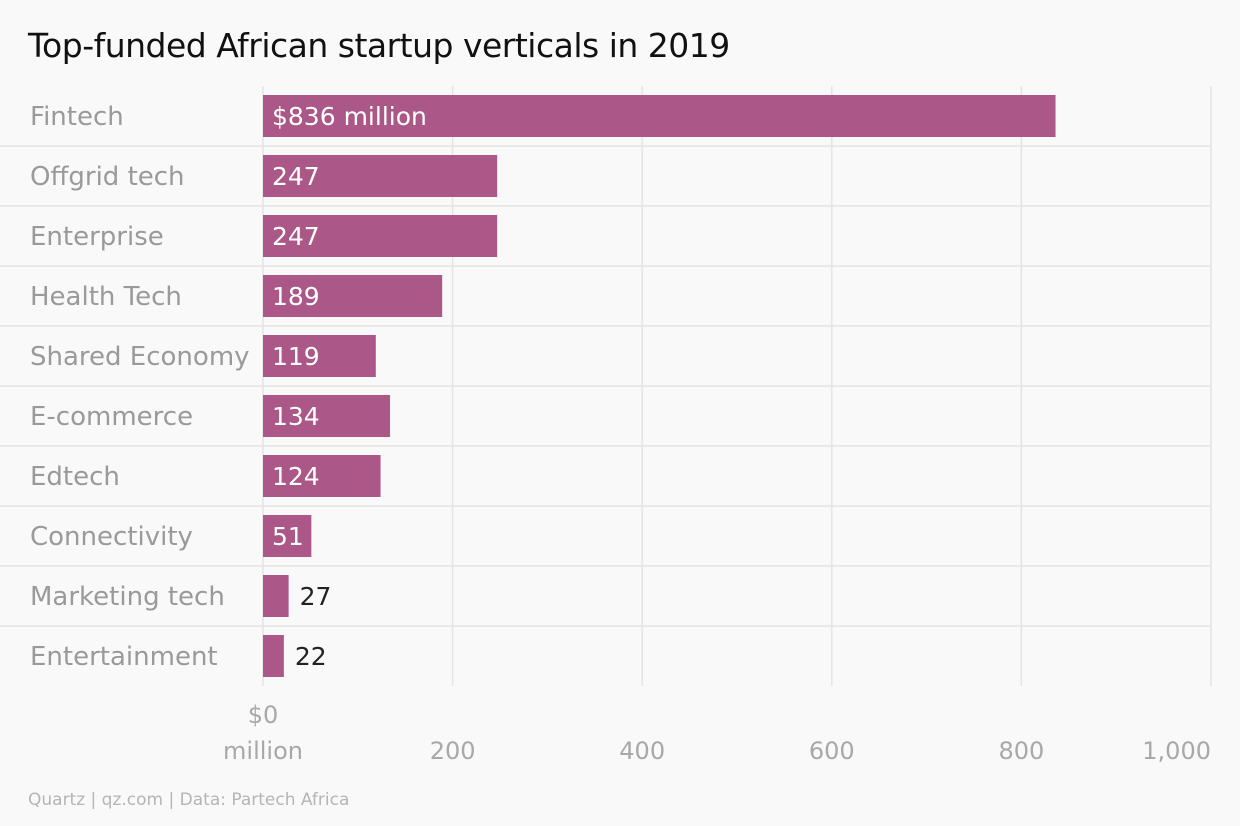 The width and height of the screenshot is (1240, 826). I want to click on category-label-edtech: Edtech, so click(75, 477).